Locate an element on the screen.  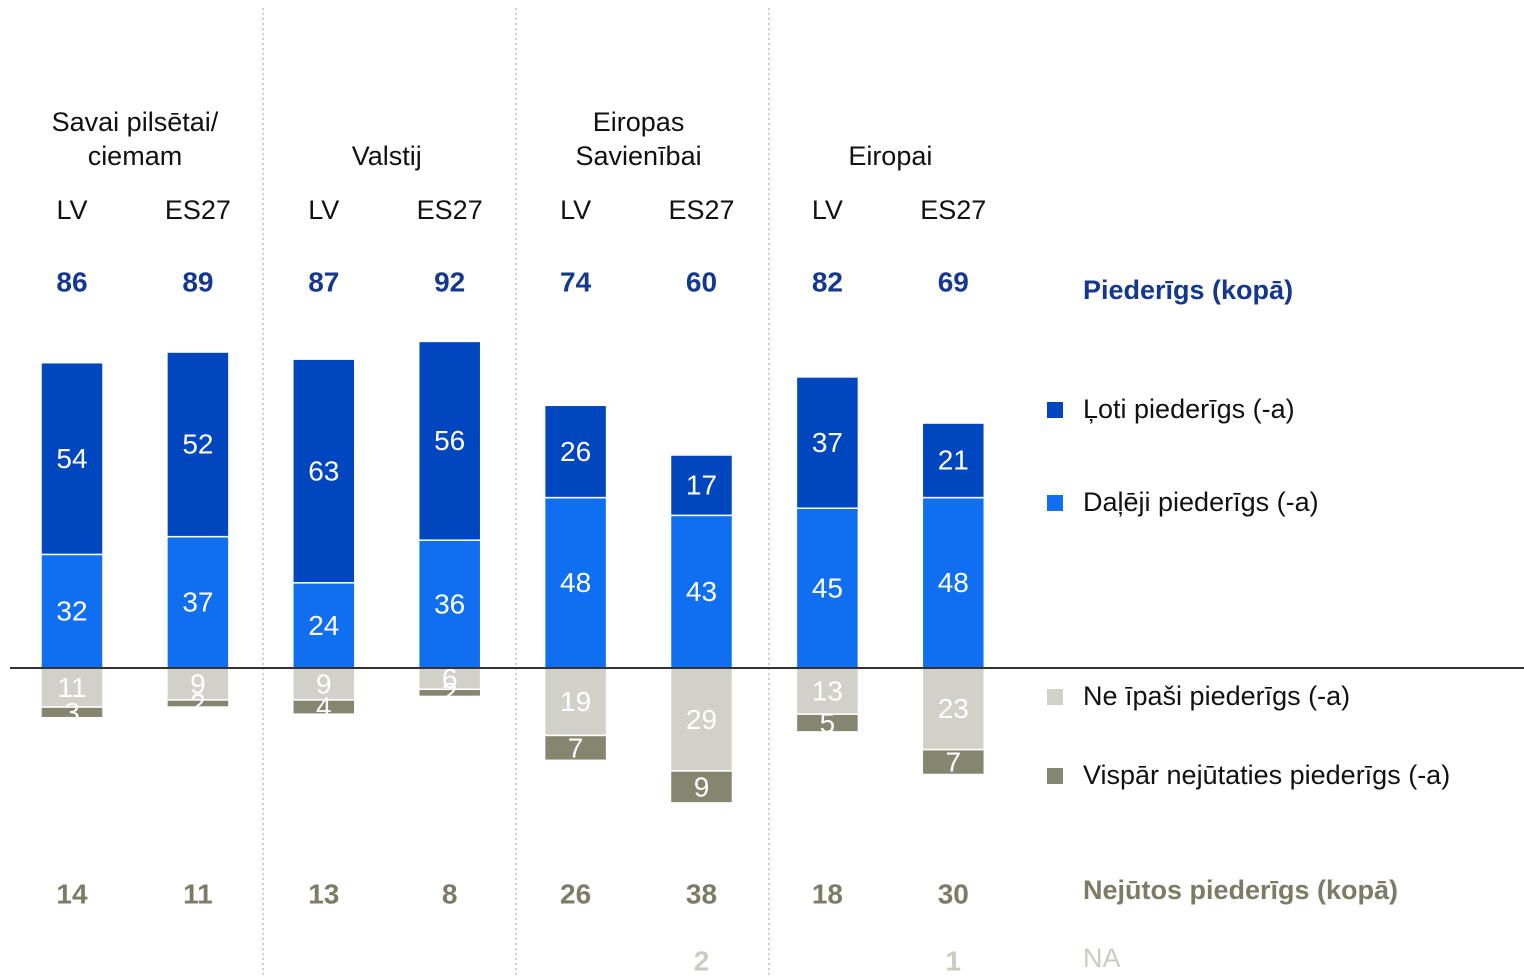
segment-label: 19 is located at coordinates (575, 701).